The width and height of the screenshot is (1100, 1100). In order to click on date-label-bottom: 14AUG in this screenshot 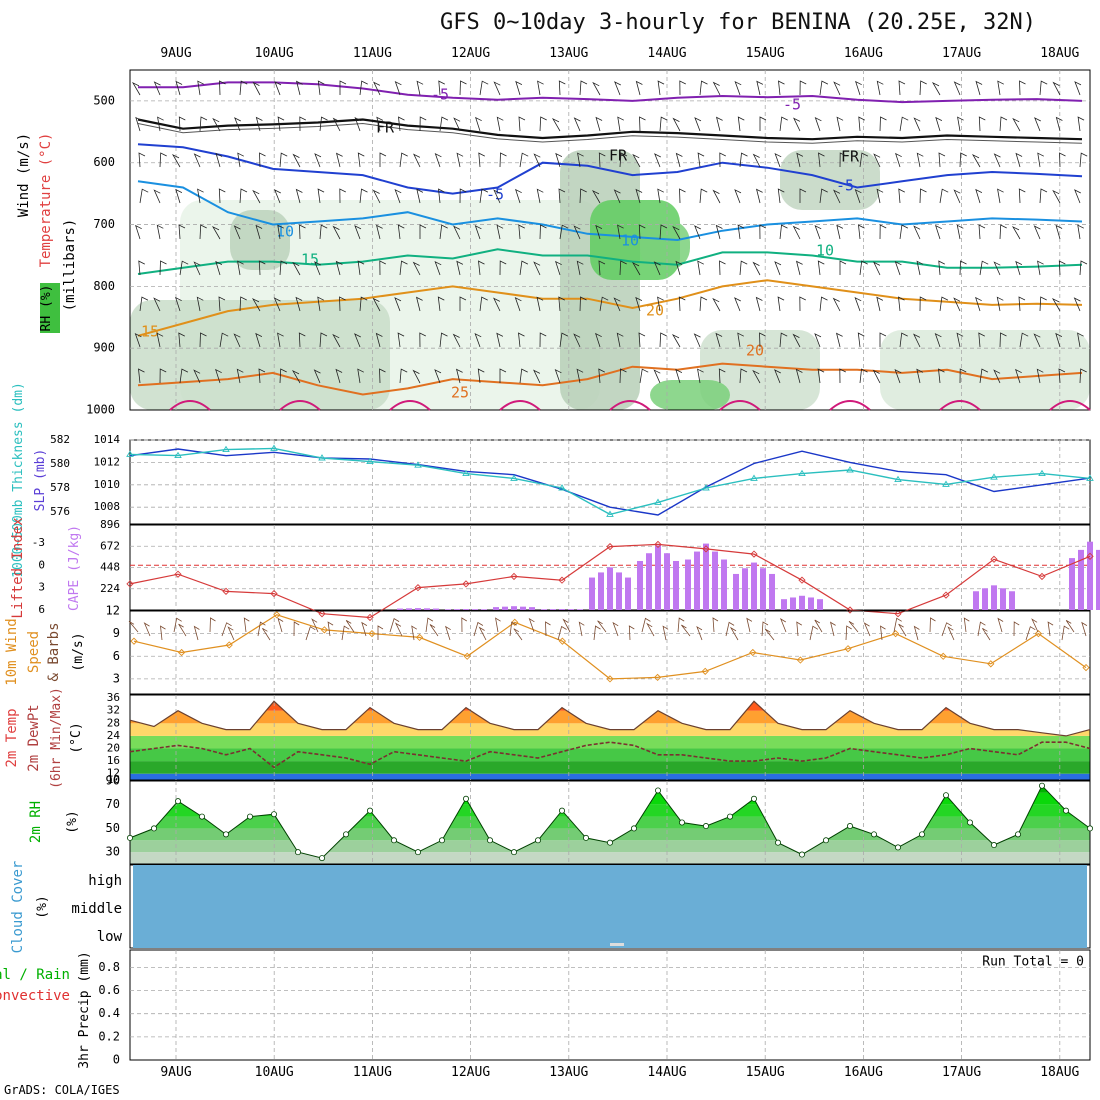, I will do `click(666, 1072)`.